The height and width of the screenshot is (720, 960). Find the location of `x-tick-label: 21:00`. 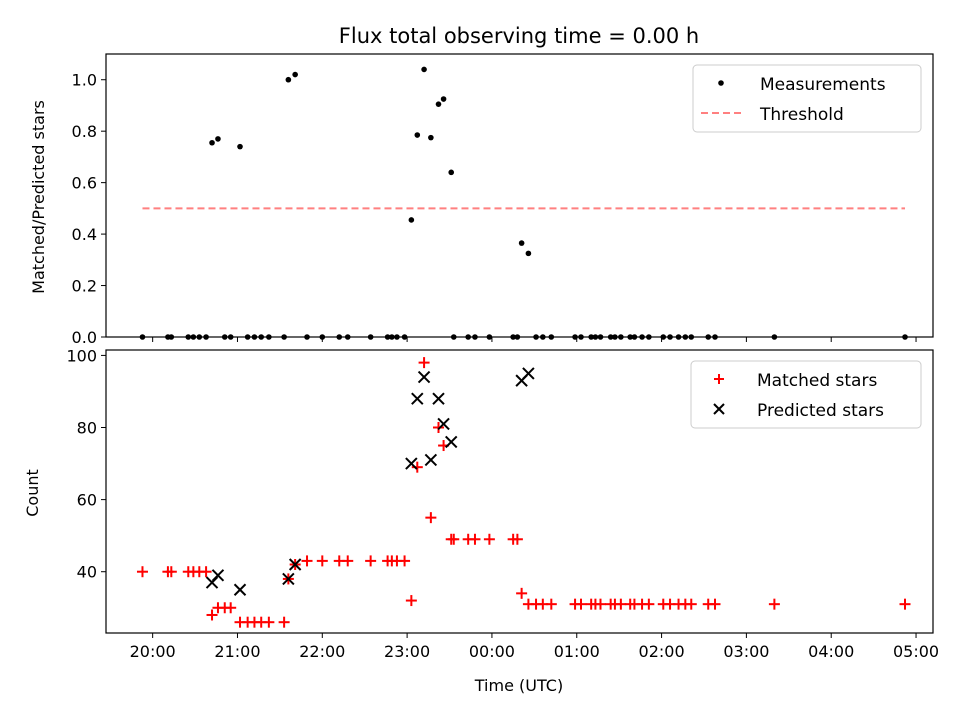

x-tick-label: 21:00 is located at coordinates (237, 651).